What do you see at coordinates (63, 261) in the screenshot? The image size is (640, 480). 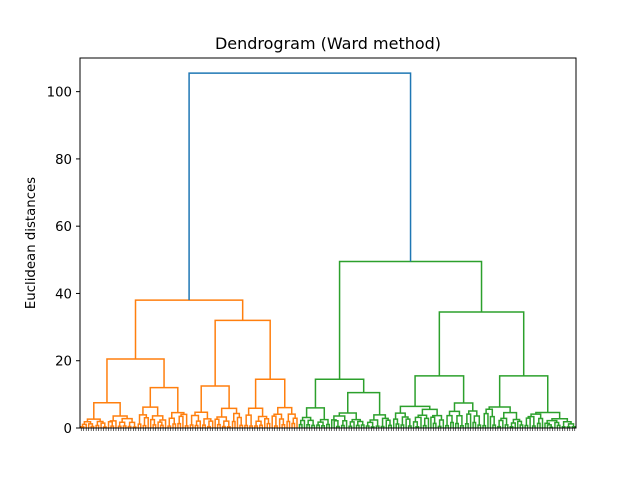 I see `y-axis: 0 20 40 60 80 100` at bounding box center [63, 261].